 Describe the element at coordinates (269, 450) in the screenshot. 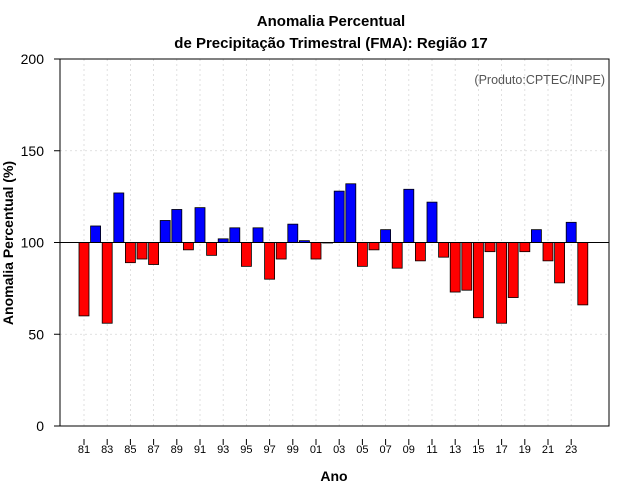

I see `x-tick-label: 97` at that location.